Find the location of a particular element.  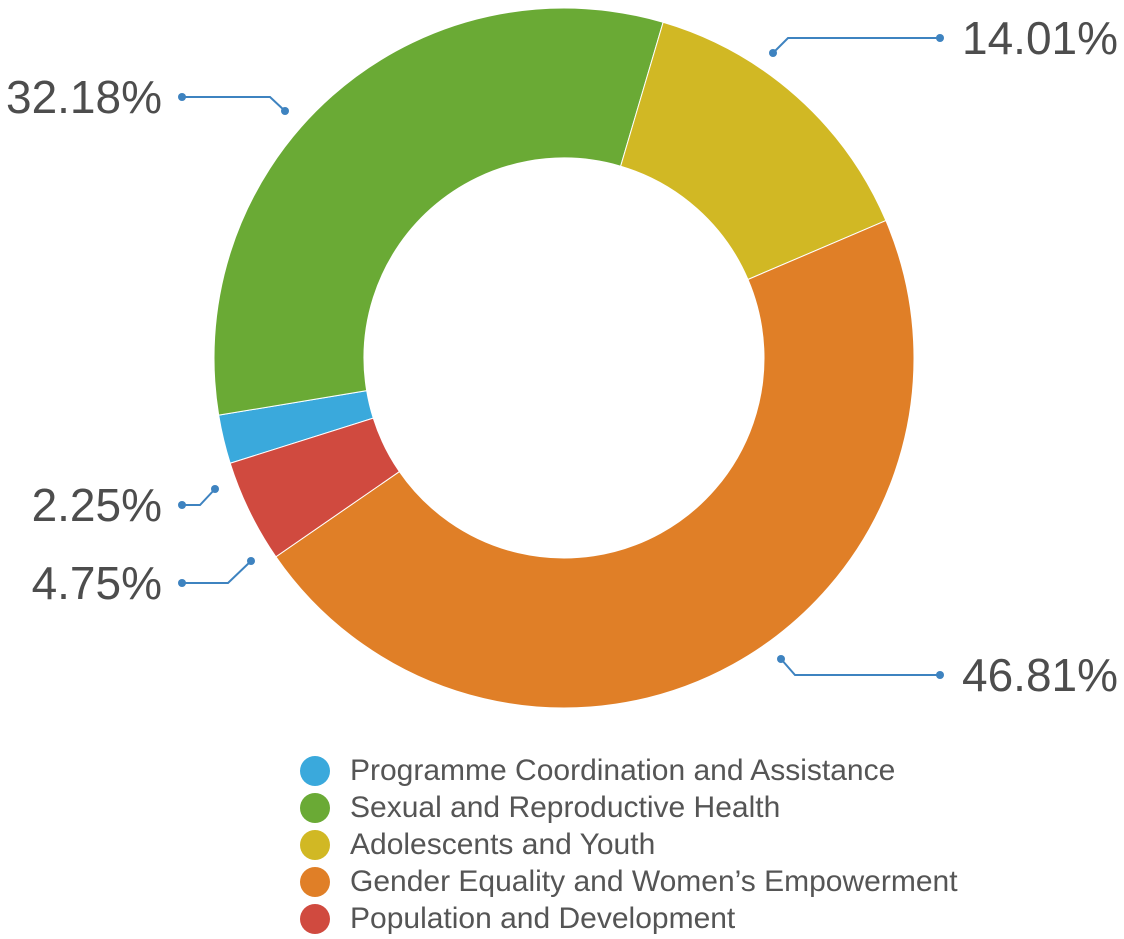

legend-label: Programme Coordination and Assistance is located at coordinates (623, 770).